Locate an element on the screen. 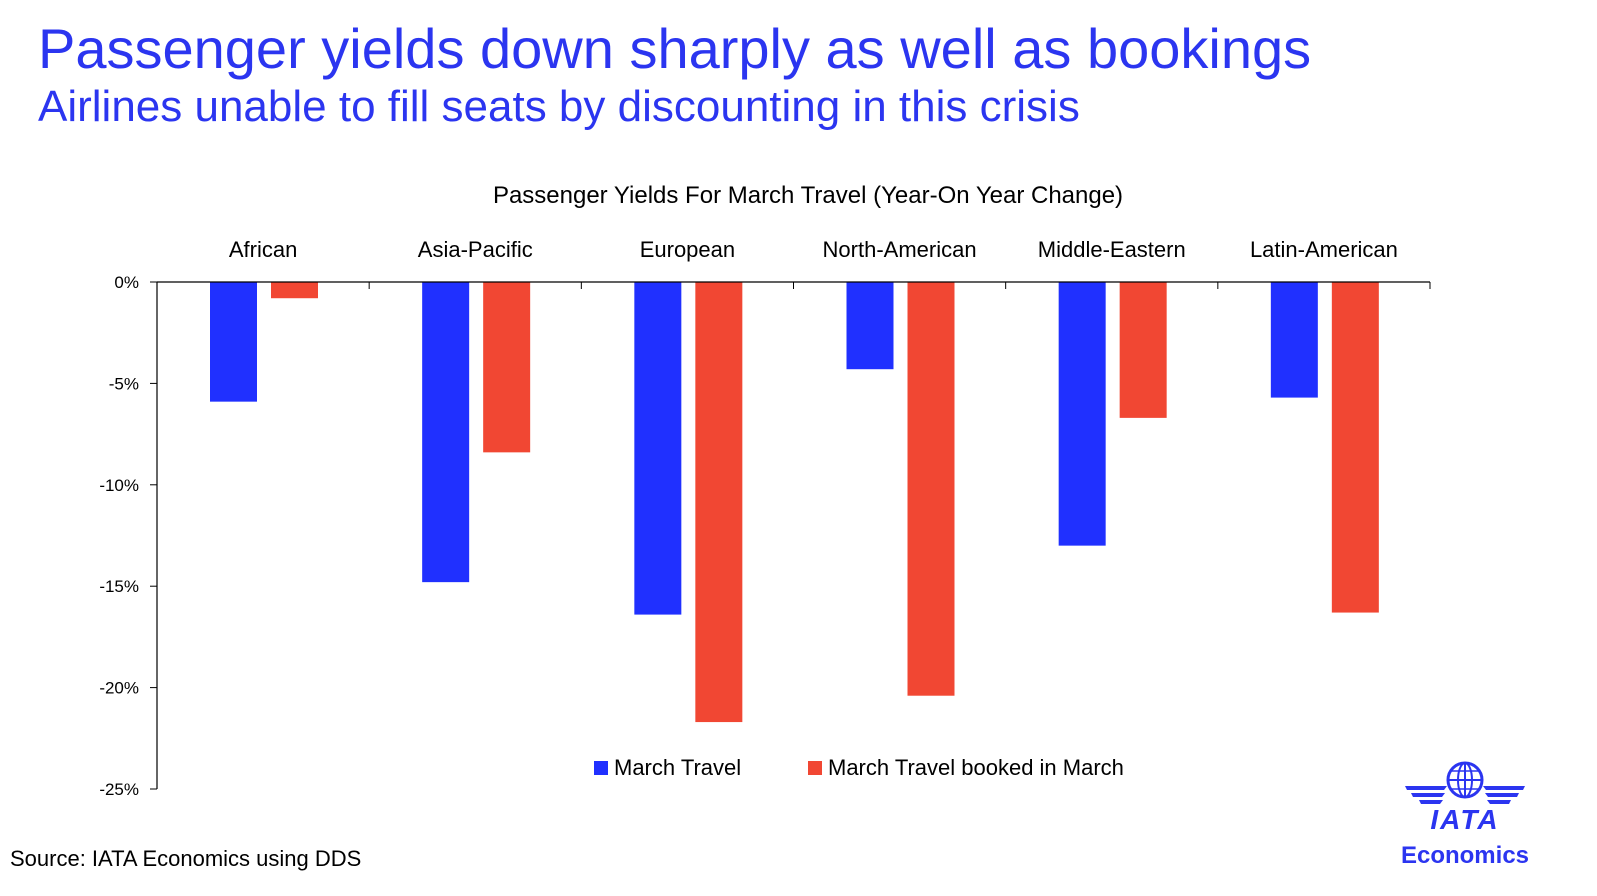 This screenshot has height=896, width=1597. y-tick-label: -10% is located at coordinates (119, 485).